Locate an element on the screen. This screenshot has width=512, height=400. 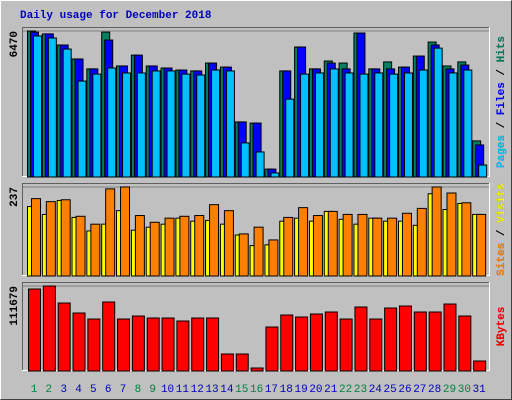
x-tick-label: 17 is located at coordinates (271, 390).